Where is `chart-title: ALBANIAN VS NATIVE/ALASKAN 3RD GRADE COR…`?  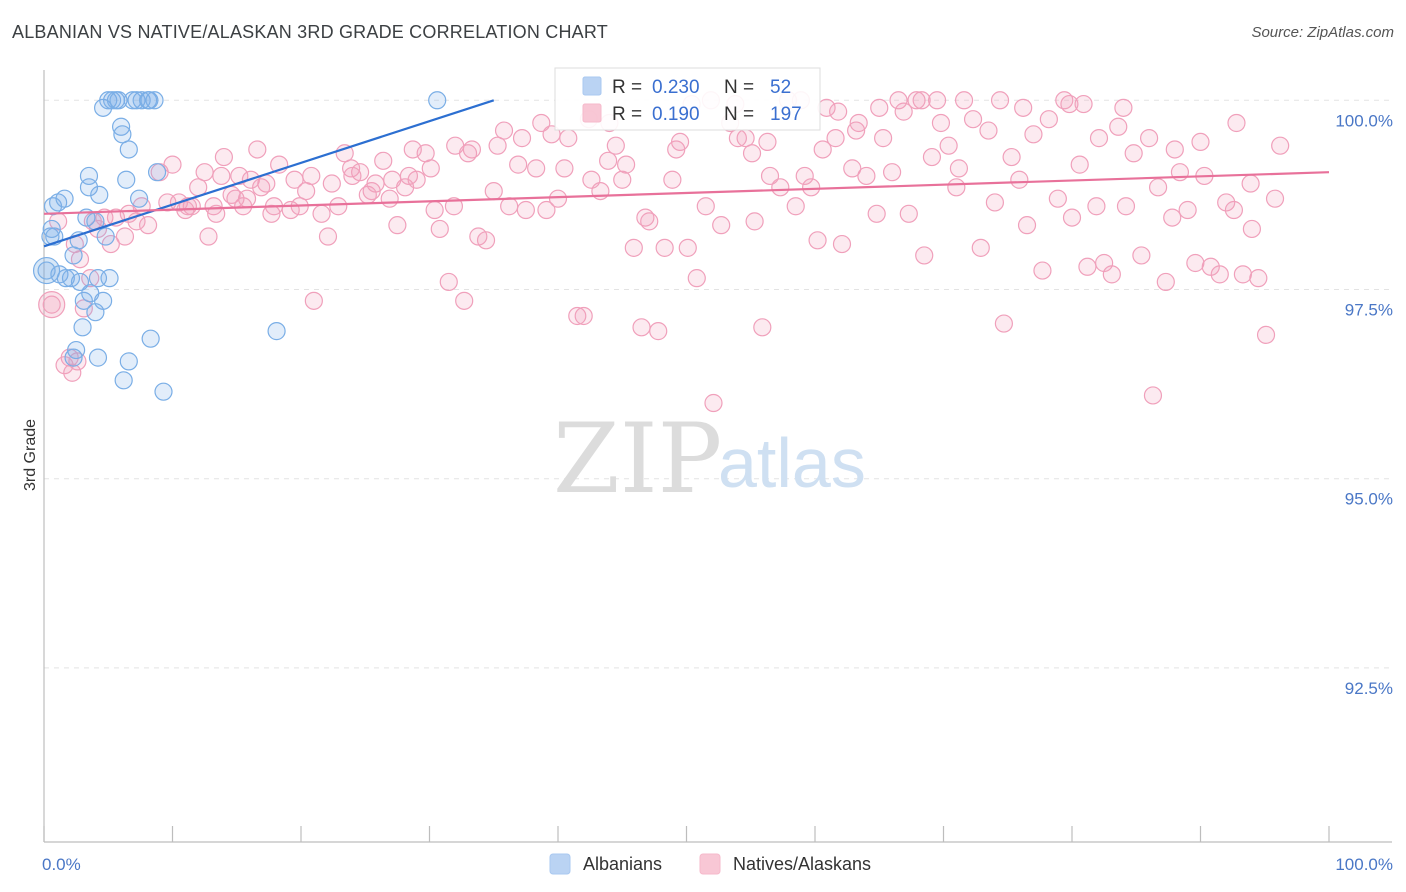
chart-title: ALBANIAN VS NATIVE/ALASKAN 3RD GRADE COR… is located at coordinates (310, 32).